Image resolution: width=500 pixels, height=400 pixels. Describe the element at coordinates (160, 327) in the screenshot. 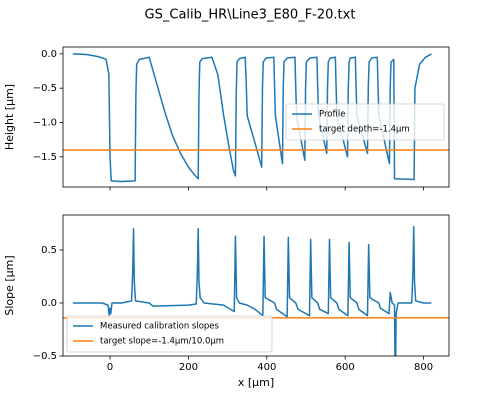

I see `legend-label: Measured calibration slopes` at that location.